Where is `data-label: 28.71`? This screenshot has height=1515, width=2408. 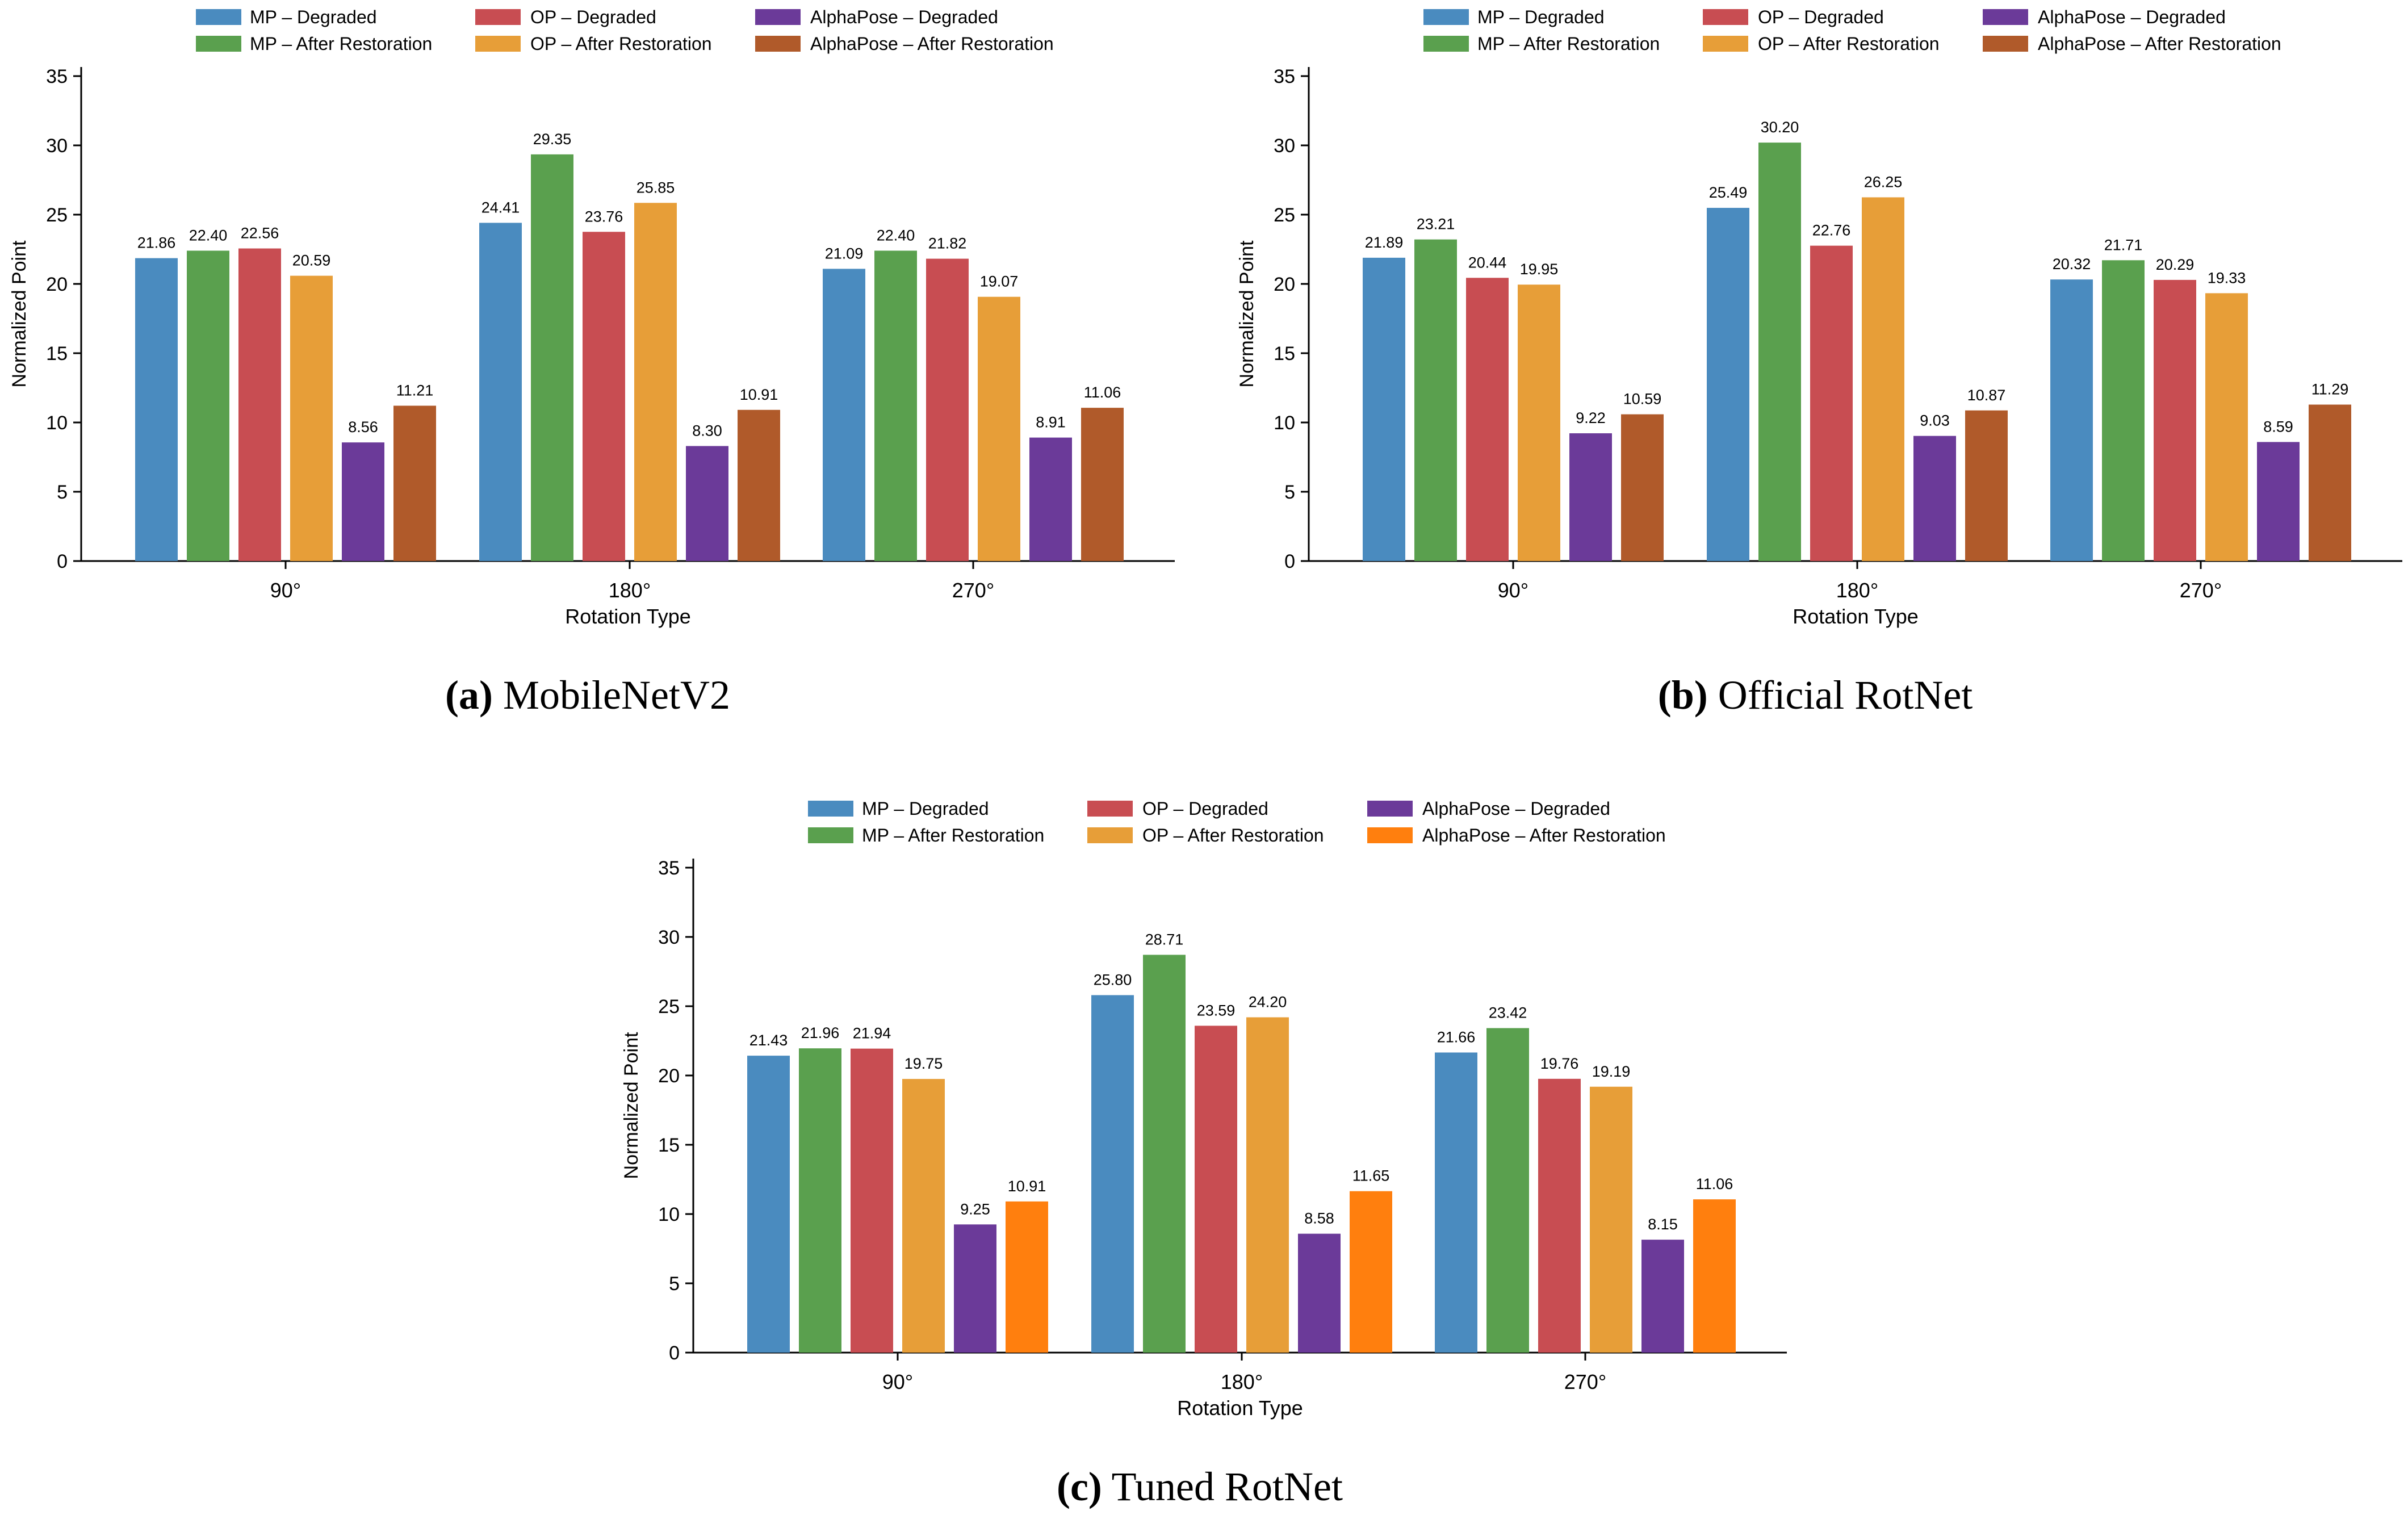 data-label: 28.71 is located at coordinates (1164, 939).